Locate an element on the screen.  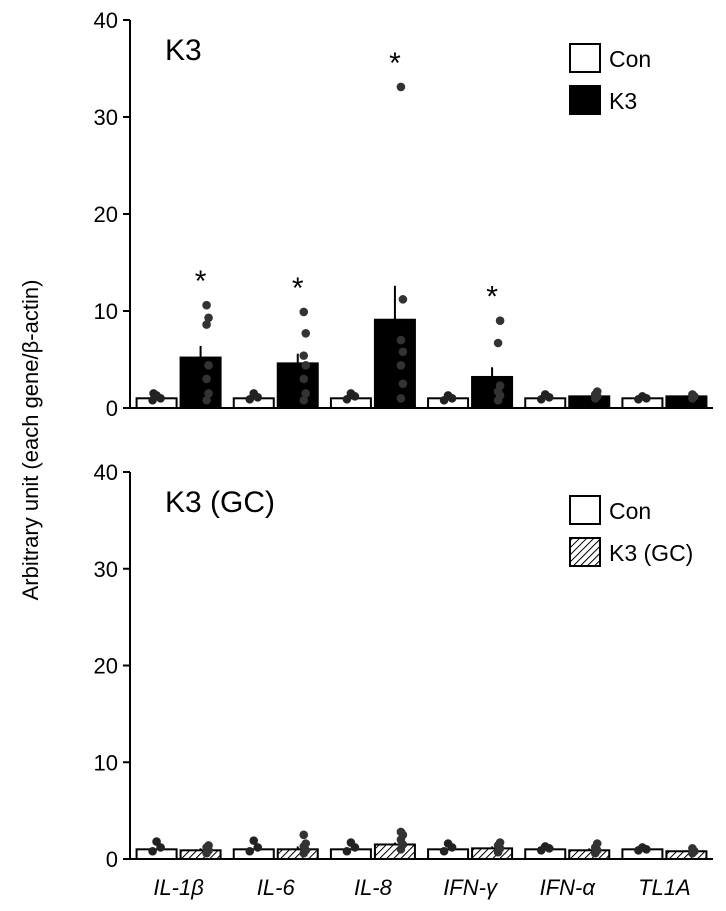
y-axis-label: Arbitrary unit (each gene/β-actin) is located at coordinates (30, 440).